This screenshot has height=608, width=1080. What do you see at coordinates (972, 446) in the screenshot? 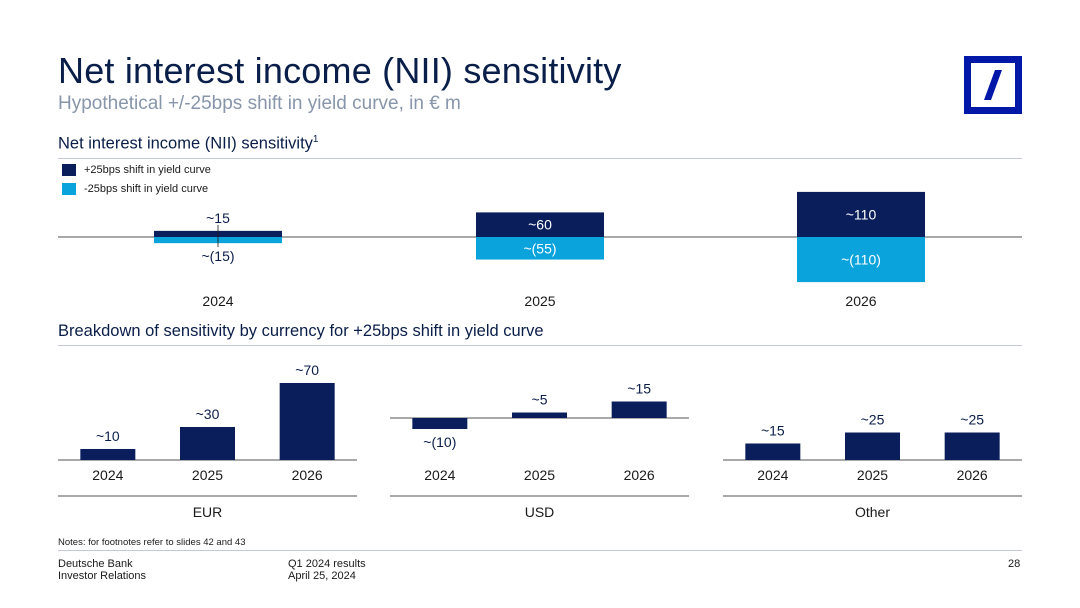
I see `other-bar-2026` at bounding box center [972, 446].